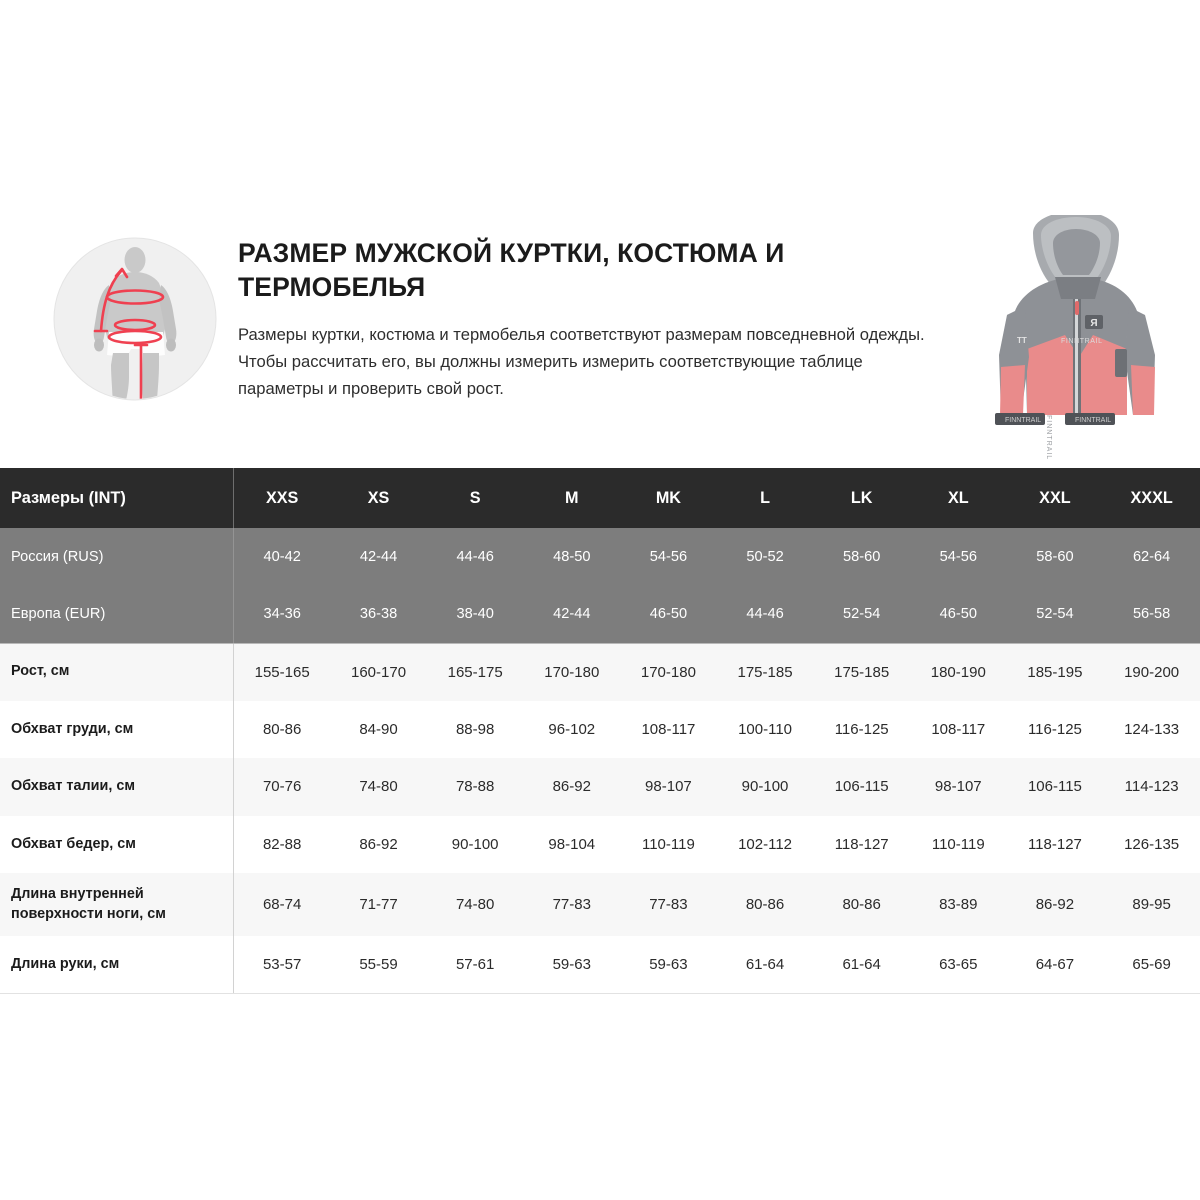 This screenshot has height=1200, width=1200. Describe the element at coordinates (572, 498) in the screenshot. I see `column-header-m: M` at that location.